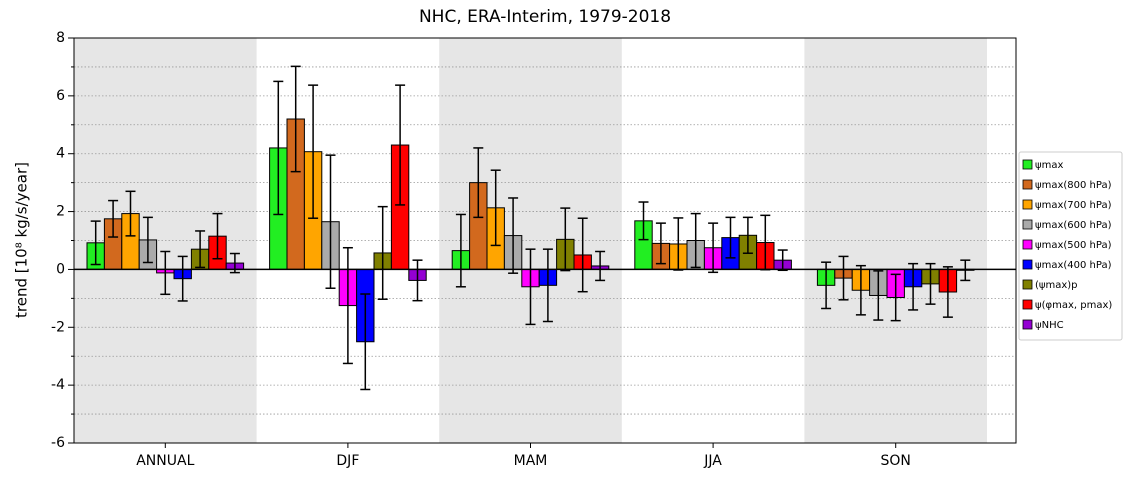  I want to click on legend-label: ψ(φmax, pmax), so click(1073, 305).